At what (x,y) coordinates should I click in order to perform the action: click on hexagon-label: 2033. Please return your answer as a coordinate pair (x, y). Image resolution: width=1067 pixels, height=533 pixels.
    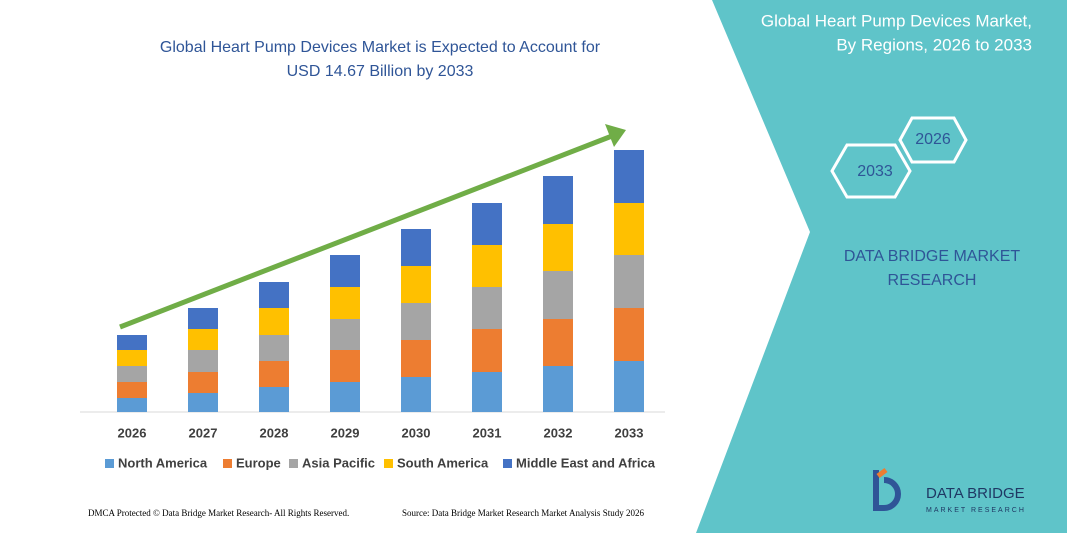
    Looking at the image, I should click on (875, 171).